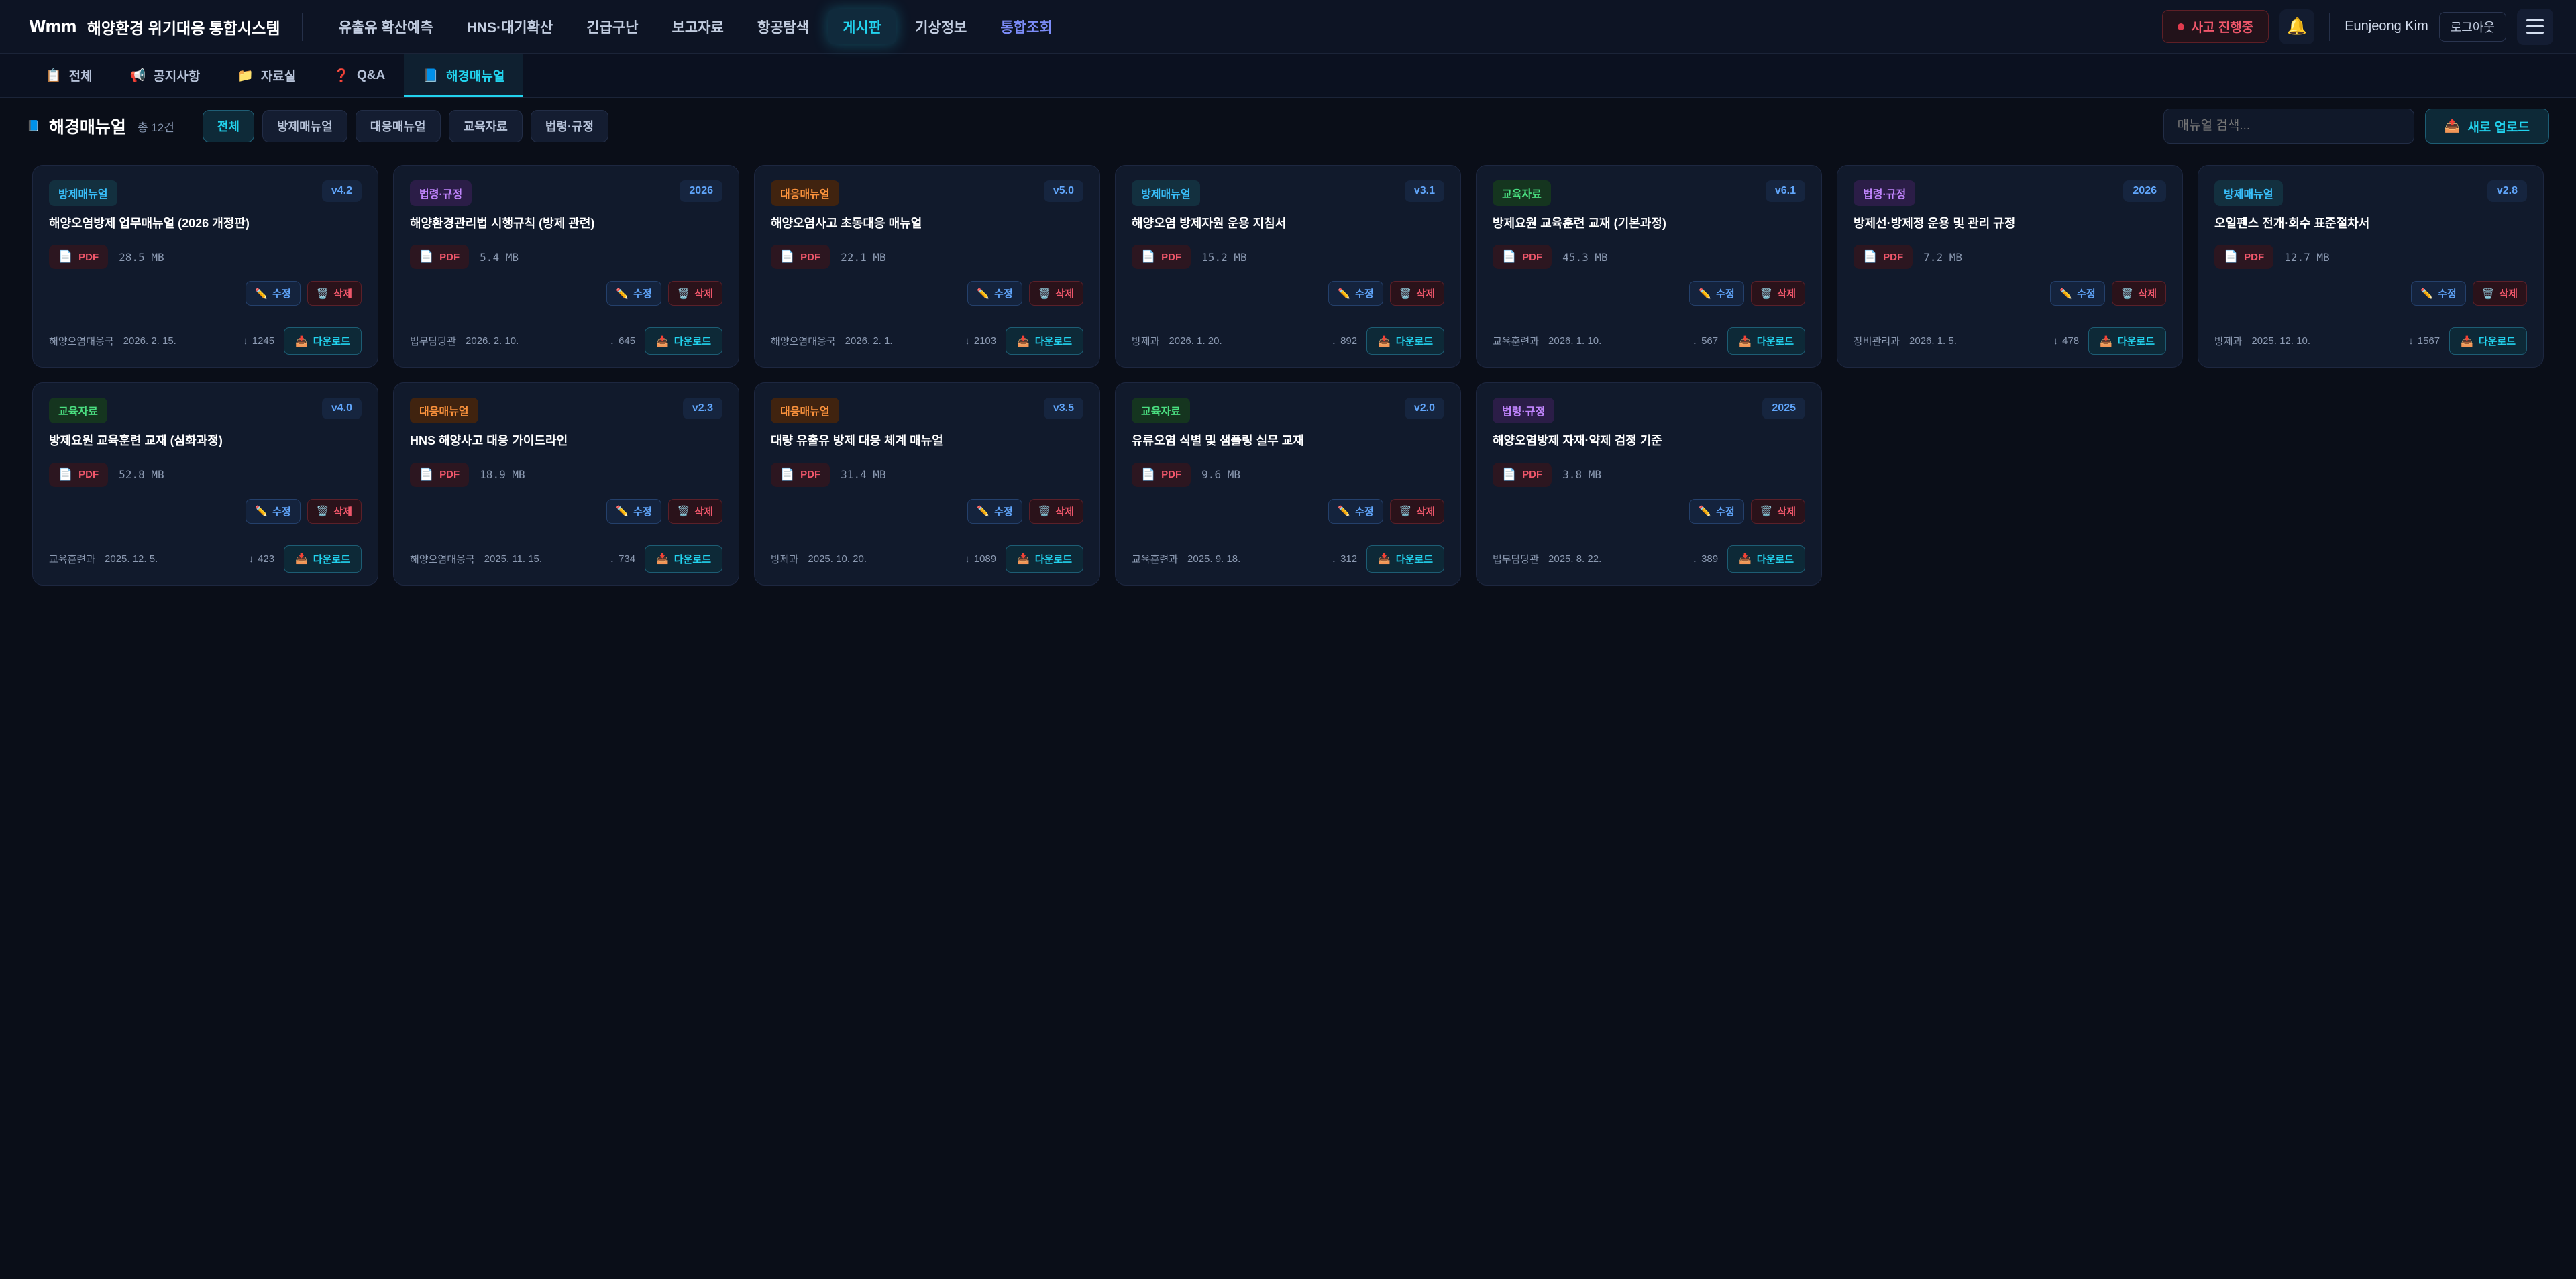 The width and height of the screenshot is (2576, 1279). I want to click on incident-status-badge: 사고 진행중, so click(2215, 26).